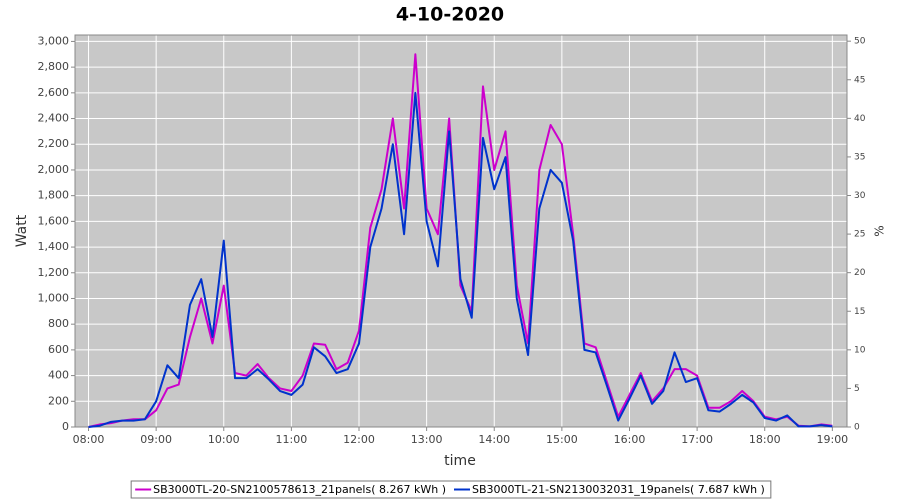 Image resolution: width=900 pixels, height=500 pixels. What do you see at coordinates (65, 426) in the screenshot?
I see `y-tick-label: 0` at bounding box center [65, 426].